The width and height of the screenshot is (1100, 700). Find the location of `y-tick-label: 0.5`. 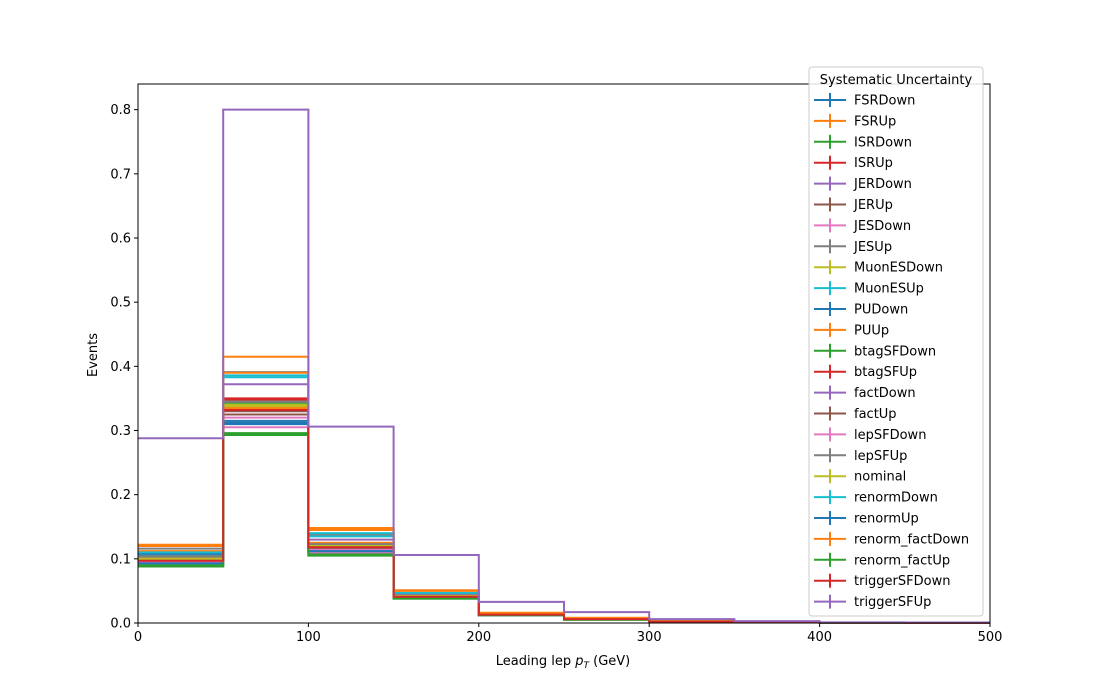

y-tick-label: 0.5 is located at coordinates (120, 303).